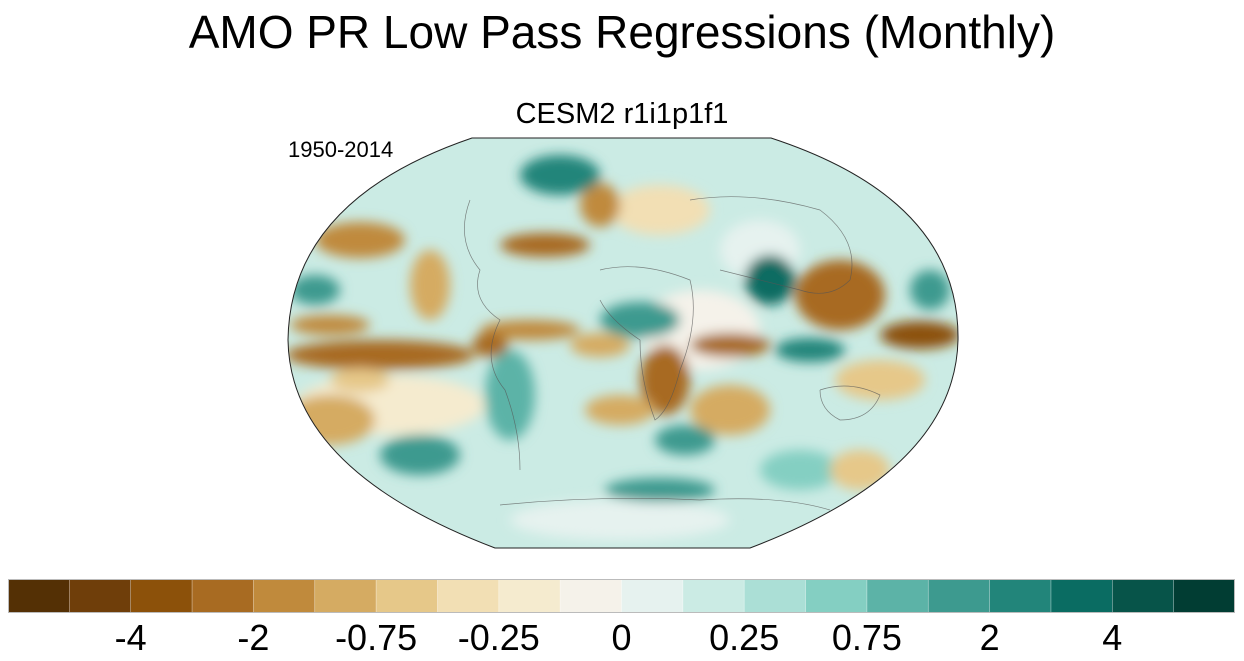 The width and height of the screenshot is (1244, 661). I want to click on colorbar-tick-label: -4, so click(130, 637).